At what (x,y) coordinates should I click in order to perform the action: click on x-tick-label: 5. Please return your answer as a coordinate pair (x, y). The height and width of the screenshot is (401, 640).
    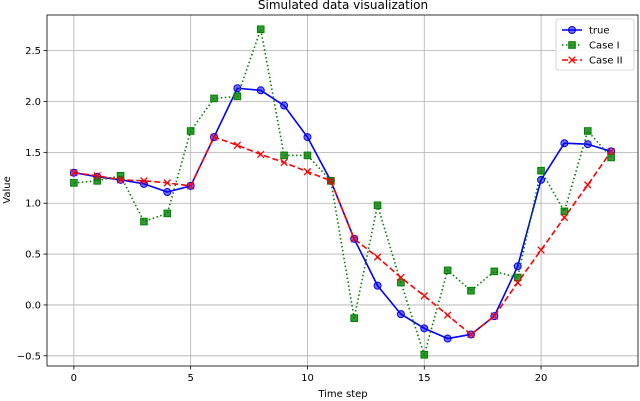
    Looking at the image, I should click on (190, 378).